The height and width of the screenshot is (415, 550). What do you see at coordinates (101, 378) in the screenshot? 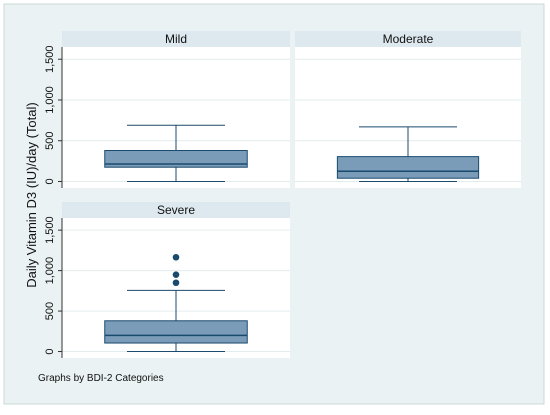
I see `graph-note: Graphs by BDI-2 Categories` at bounding box center [101, 378].